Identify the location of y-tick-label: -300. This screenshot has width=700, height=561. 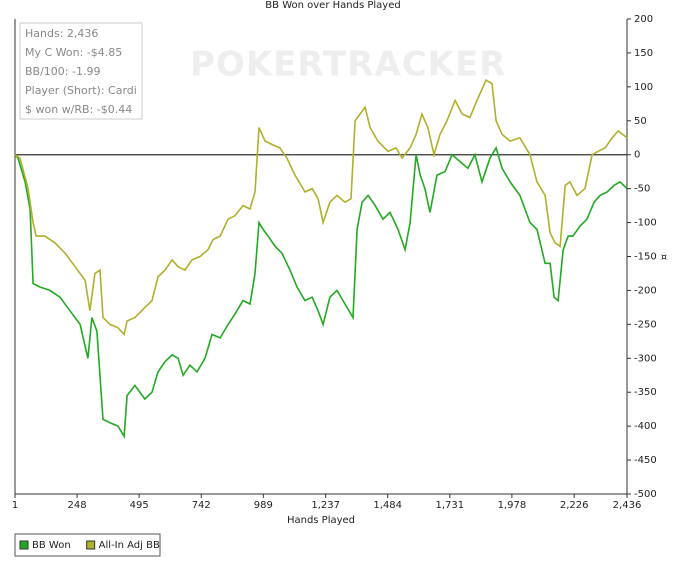
(645, 358).